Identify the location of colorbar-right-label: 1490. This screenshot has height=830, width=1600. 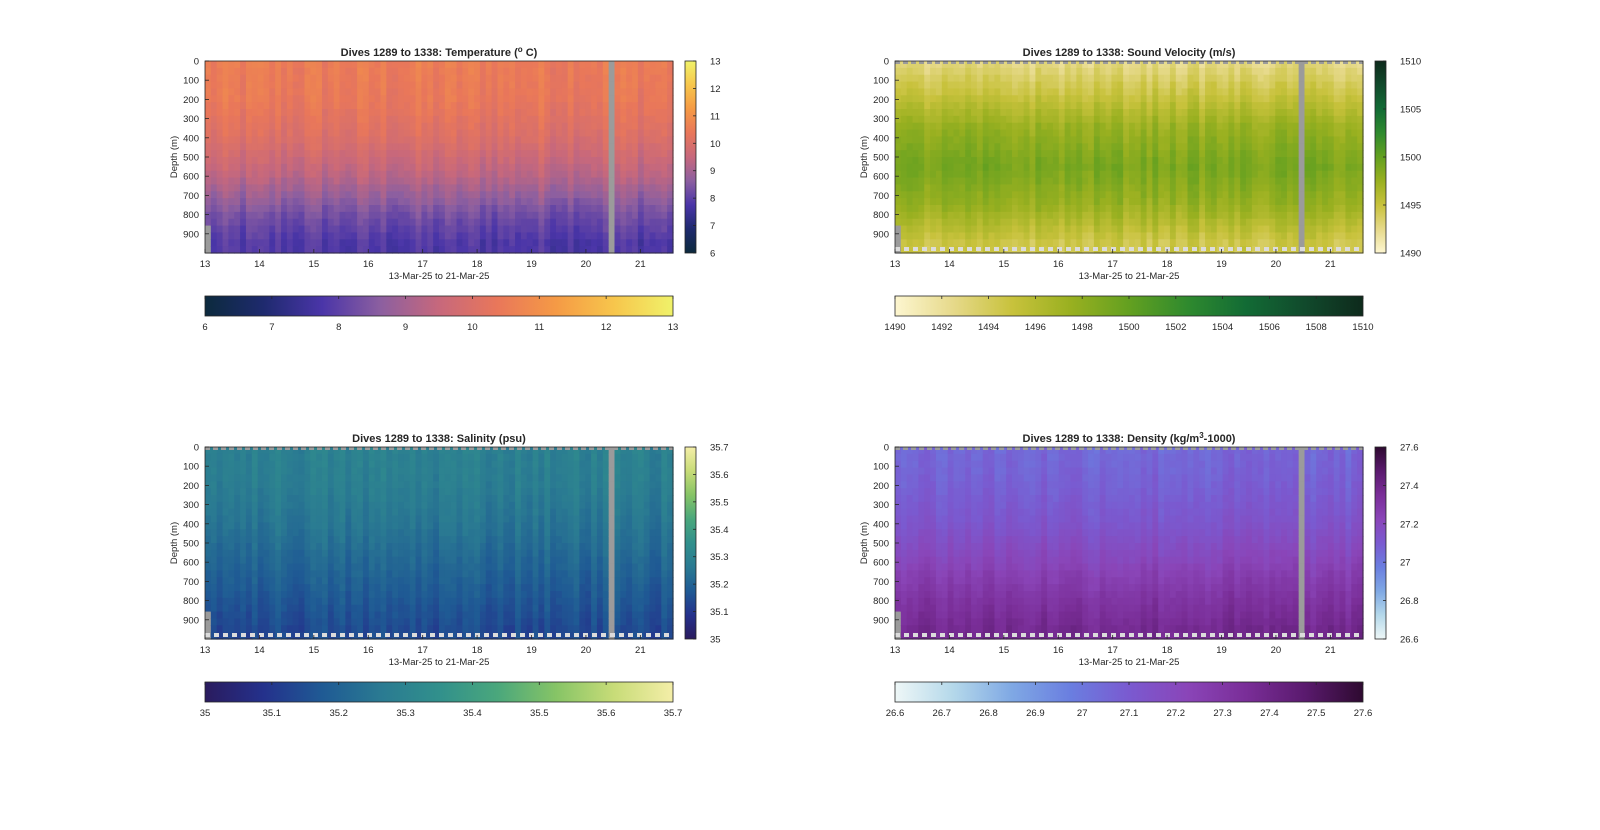
(1410, 254).